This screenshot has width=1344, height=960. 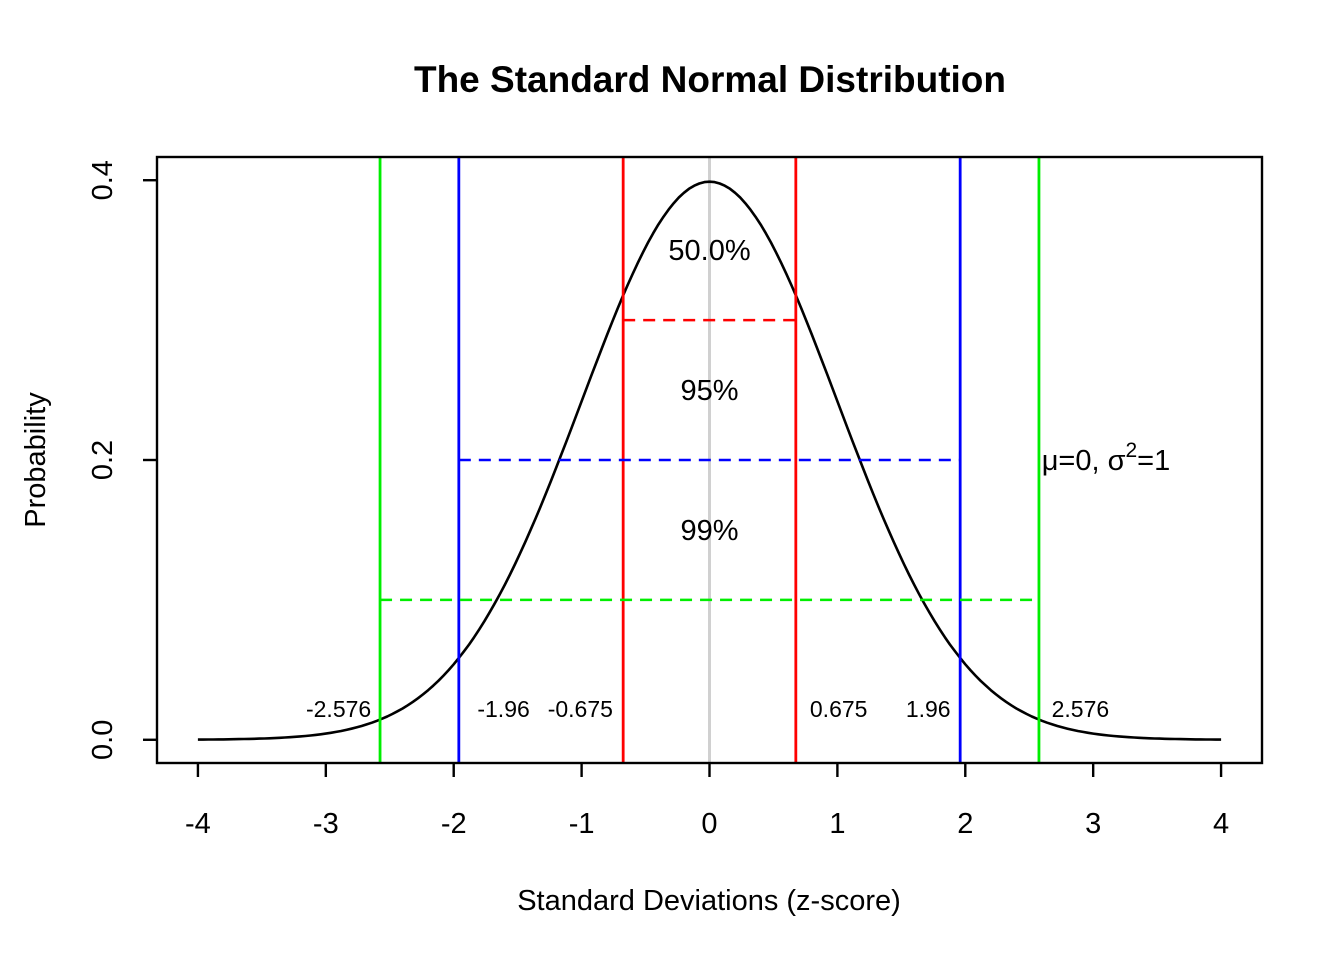 What do you see at coordinates (709, 824) in the screenshot?
I see `x-tick-label: 0` at bounding box center [709, 824].